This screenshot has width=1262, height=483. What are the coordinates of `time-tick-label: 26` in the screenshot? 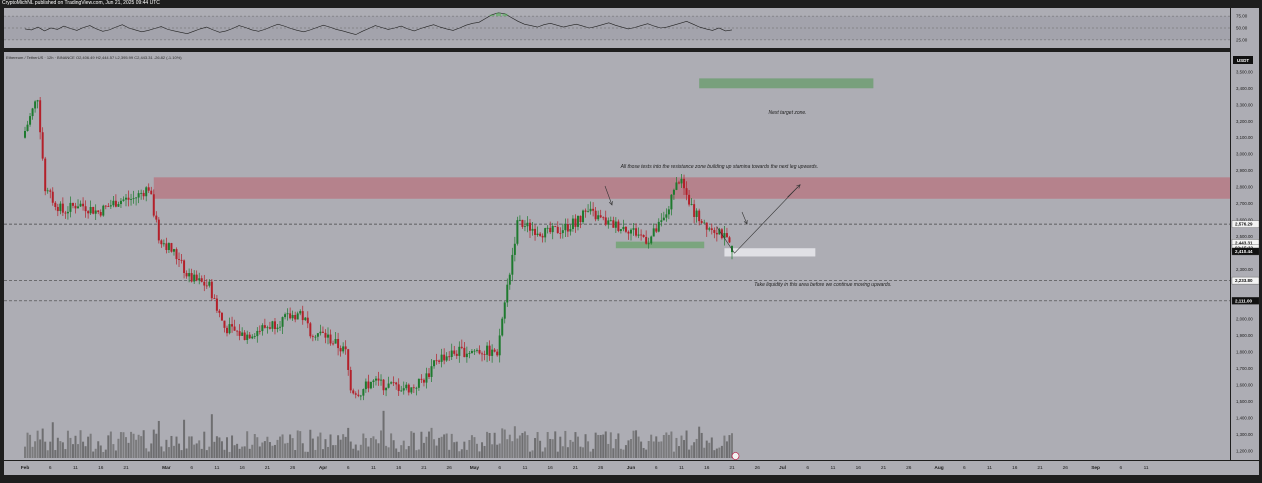 It's located at (293, 468).